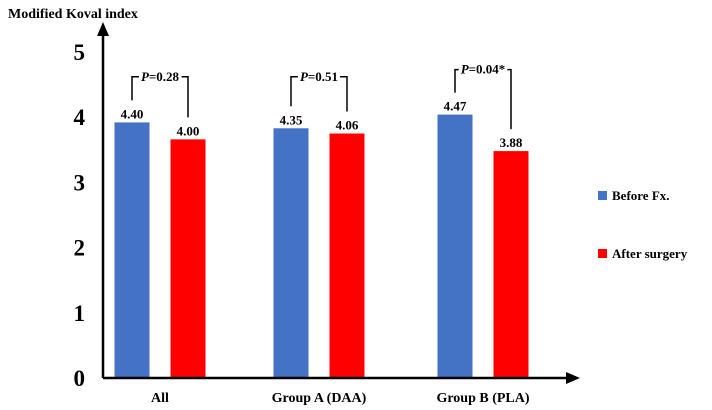  What do you see at coordinates (80, 378) in the screenshot?
I see `y-tick-label: 0` at bounding box center [80, 378].